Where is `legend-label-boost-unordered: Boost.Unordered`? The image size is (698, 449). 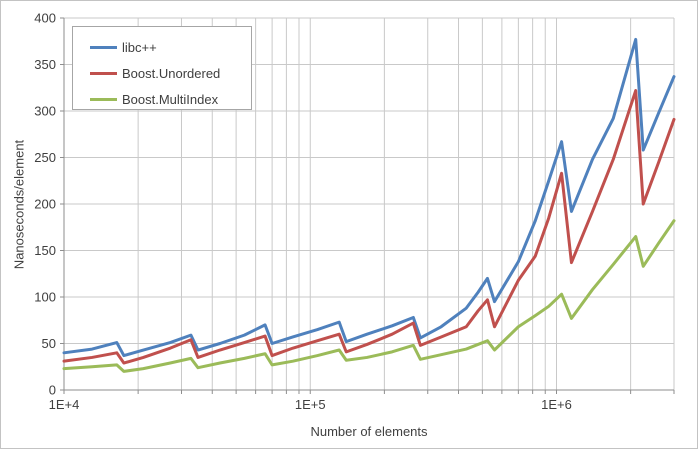 legend-label-boost-unordered: Boost.Unordered is located at coordinates (171, 73).